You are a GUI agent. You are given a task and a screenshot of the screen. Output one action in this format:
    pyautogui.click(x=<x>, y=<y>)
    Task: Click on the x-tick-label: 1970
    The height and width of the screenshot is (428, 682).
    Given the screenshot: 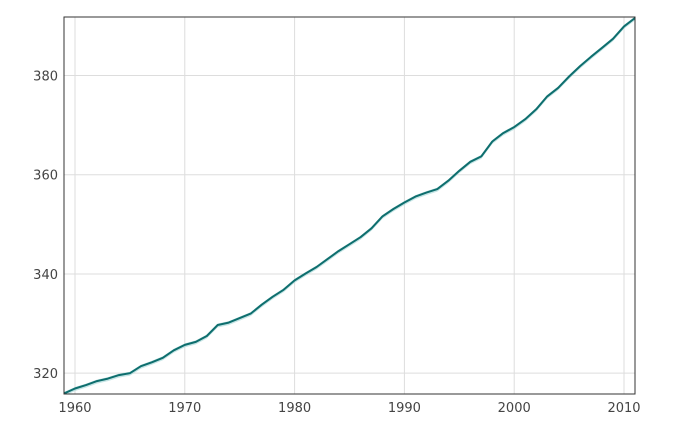 What is the action you would take?
    pyautogui.click(x=184, y=408)
    